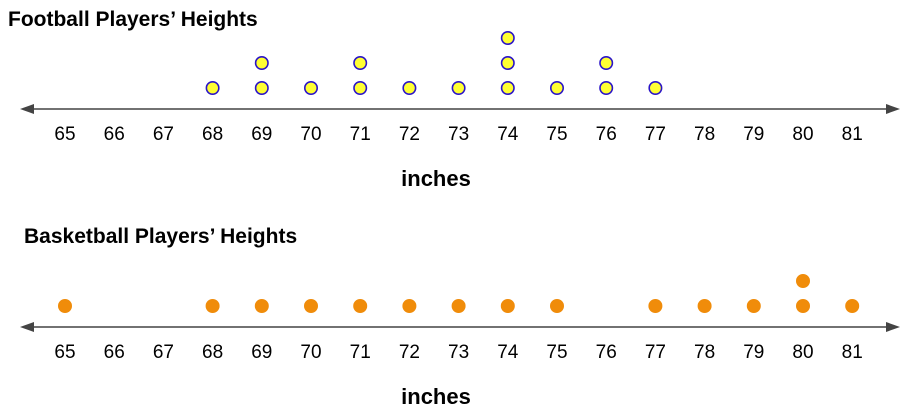  Describe the element at coordinates (458, 352) in the screenshot. I see `basketball-tick-label-73: 73` at that location.